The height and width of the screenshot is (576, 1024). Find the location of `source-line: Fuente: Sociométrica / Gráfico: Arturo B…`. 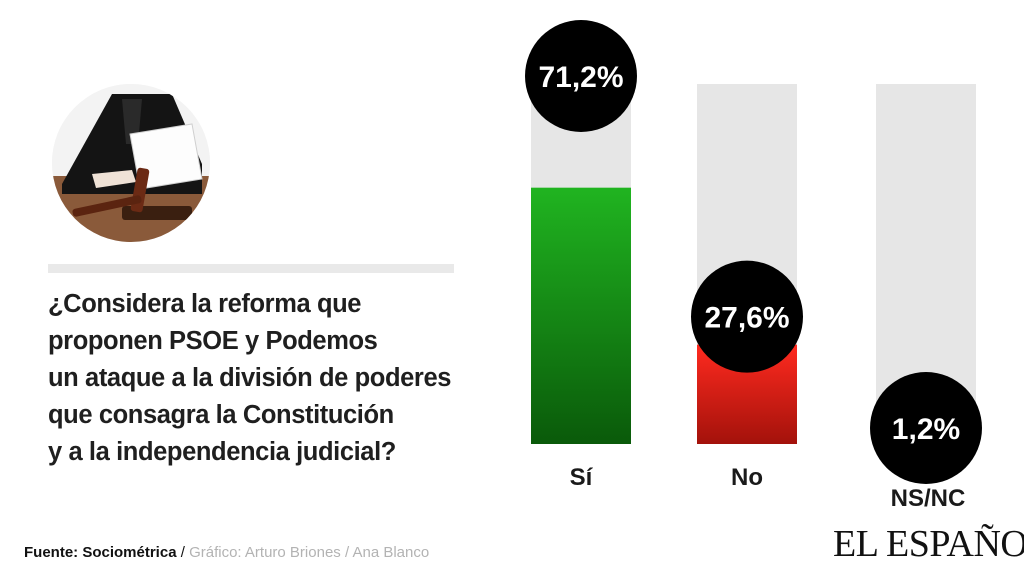

source-line: Fuente: Sociométrica / Gráfico: Arturo B… is located at coordinates (226, 552).